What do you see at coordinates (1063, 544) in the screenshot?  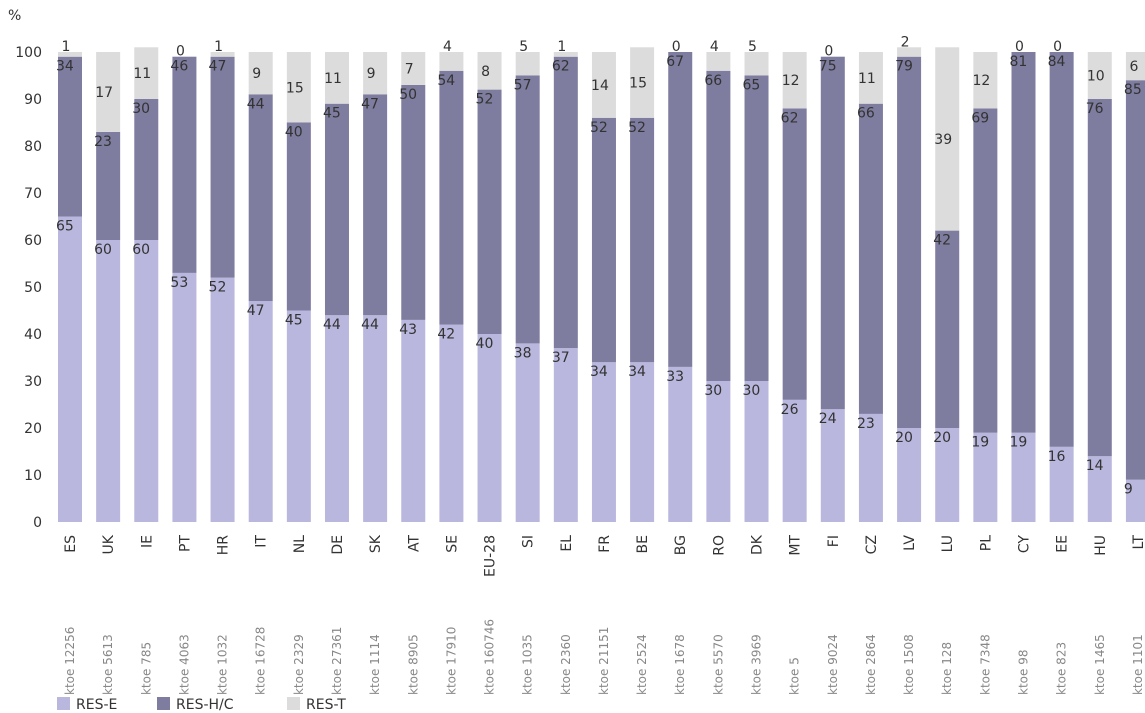 I see `x-tick-label: EE` at bounding box center [1063, 544].